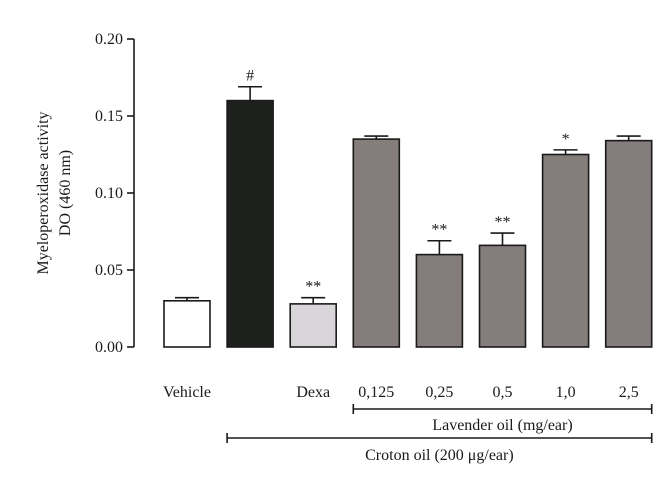 The height and width of the screenshot is (500, 660). I want to click on group-bracket-label: Lavender oil (mg/ear), so click(502, 425).